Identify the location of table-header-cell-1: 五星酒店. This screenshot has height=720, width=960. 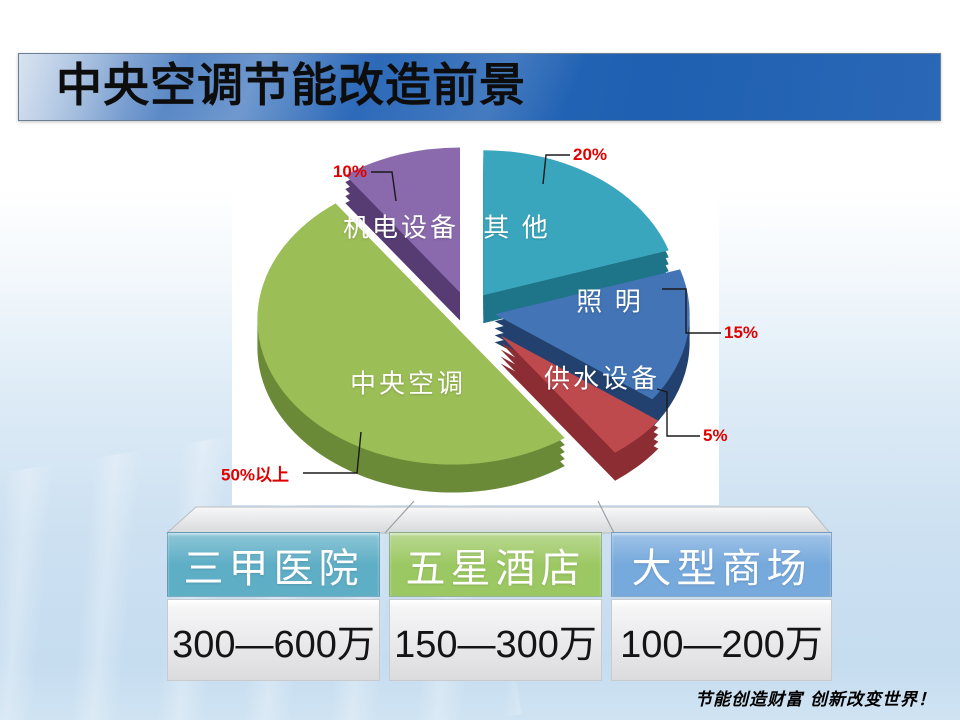
(495, 564).